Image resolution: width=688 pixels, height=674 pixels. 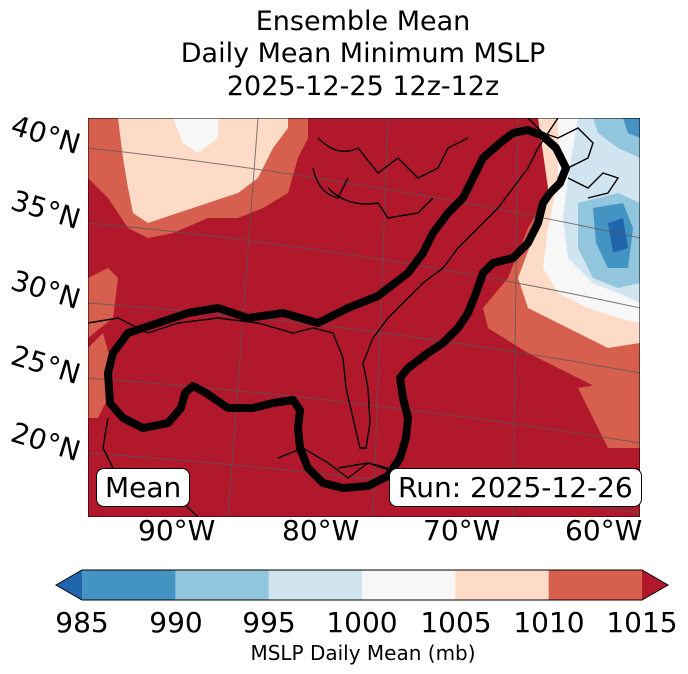 I want to click on field-985-ne, so click(x=631, y=128).